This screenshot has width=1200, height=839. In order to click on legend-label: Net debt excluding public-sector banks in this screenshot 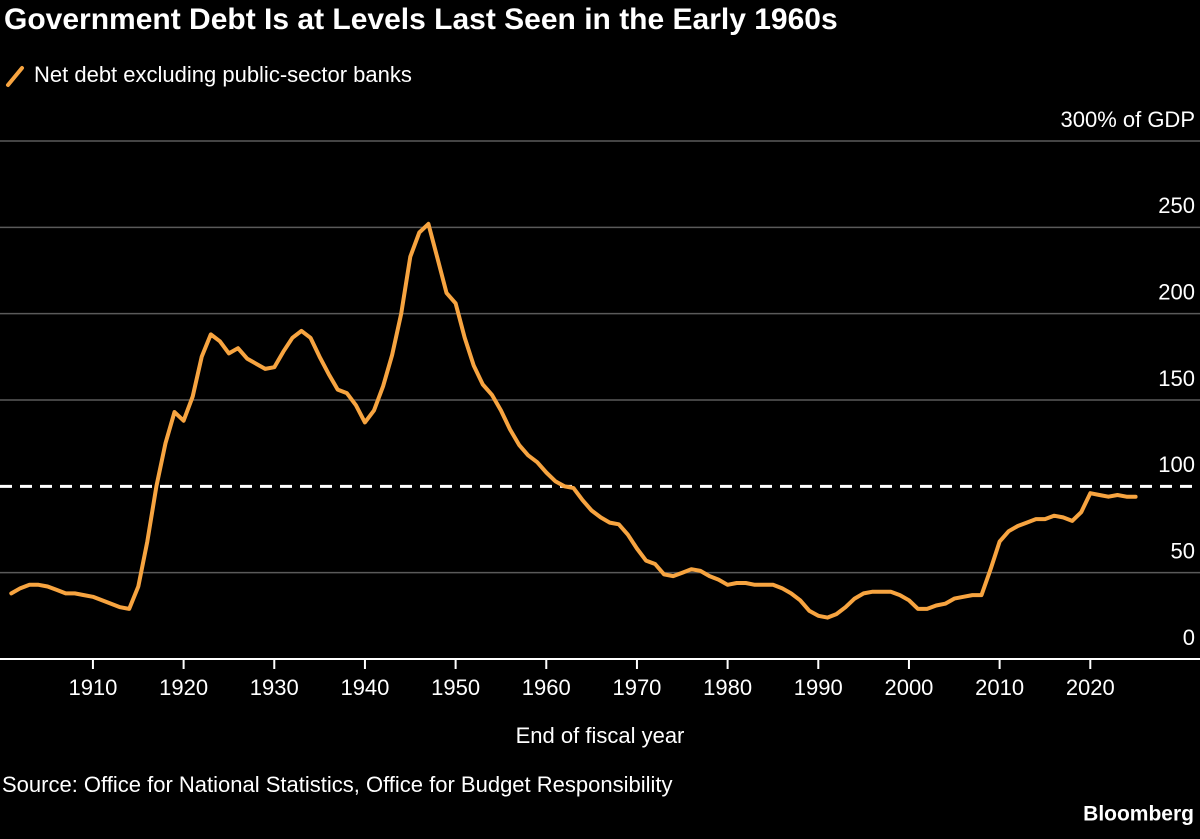, I will do `click(223, 74)`.